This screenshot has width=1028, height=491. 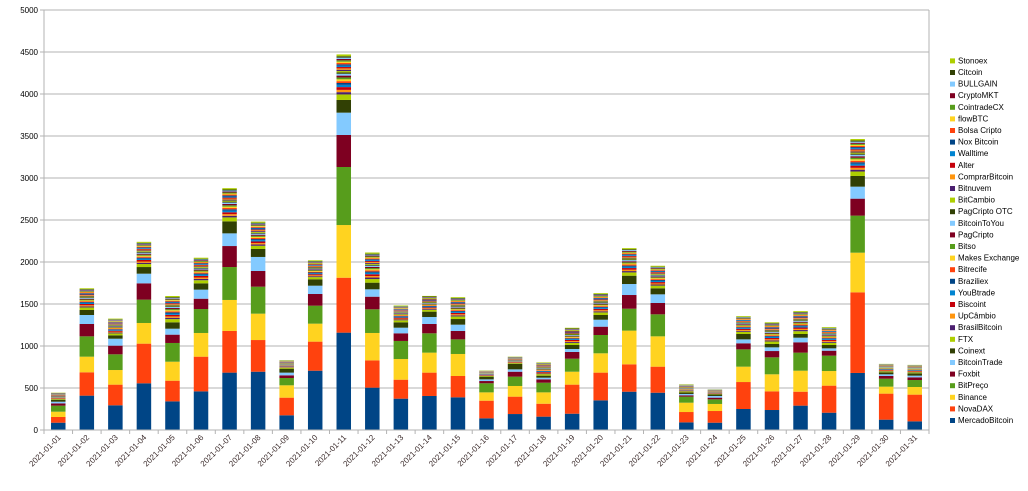 I want to click on bar-segment-citcoin, so click(x=201, y=259).